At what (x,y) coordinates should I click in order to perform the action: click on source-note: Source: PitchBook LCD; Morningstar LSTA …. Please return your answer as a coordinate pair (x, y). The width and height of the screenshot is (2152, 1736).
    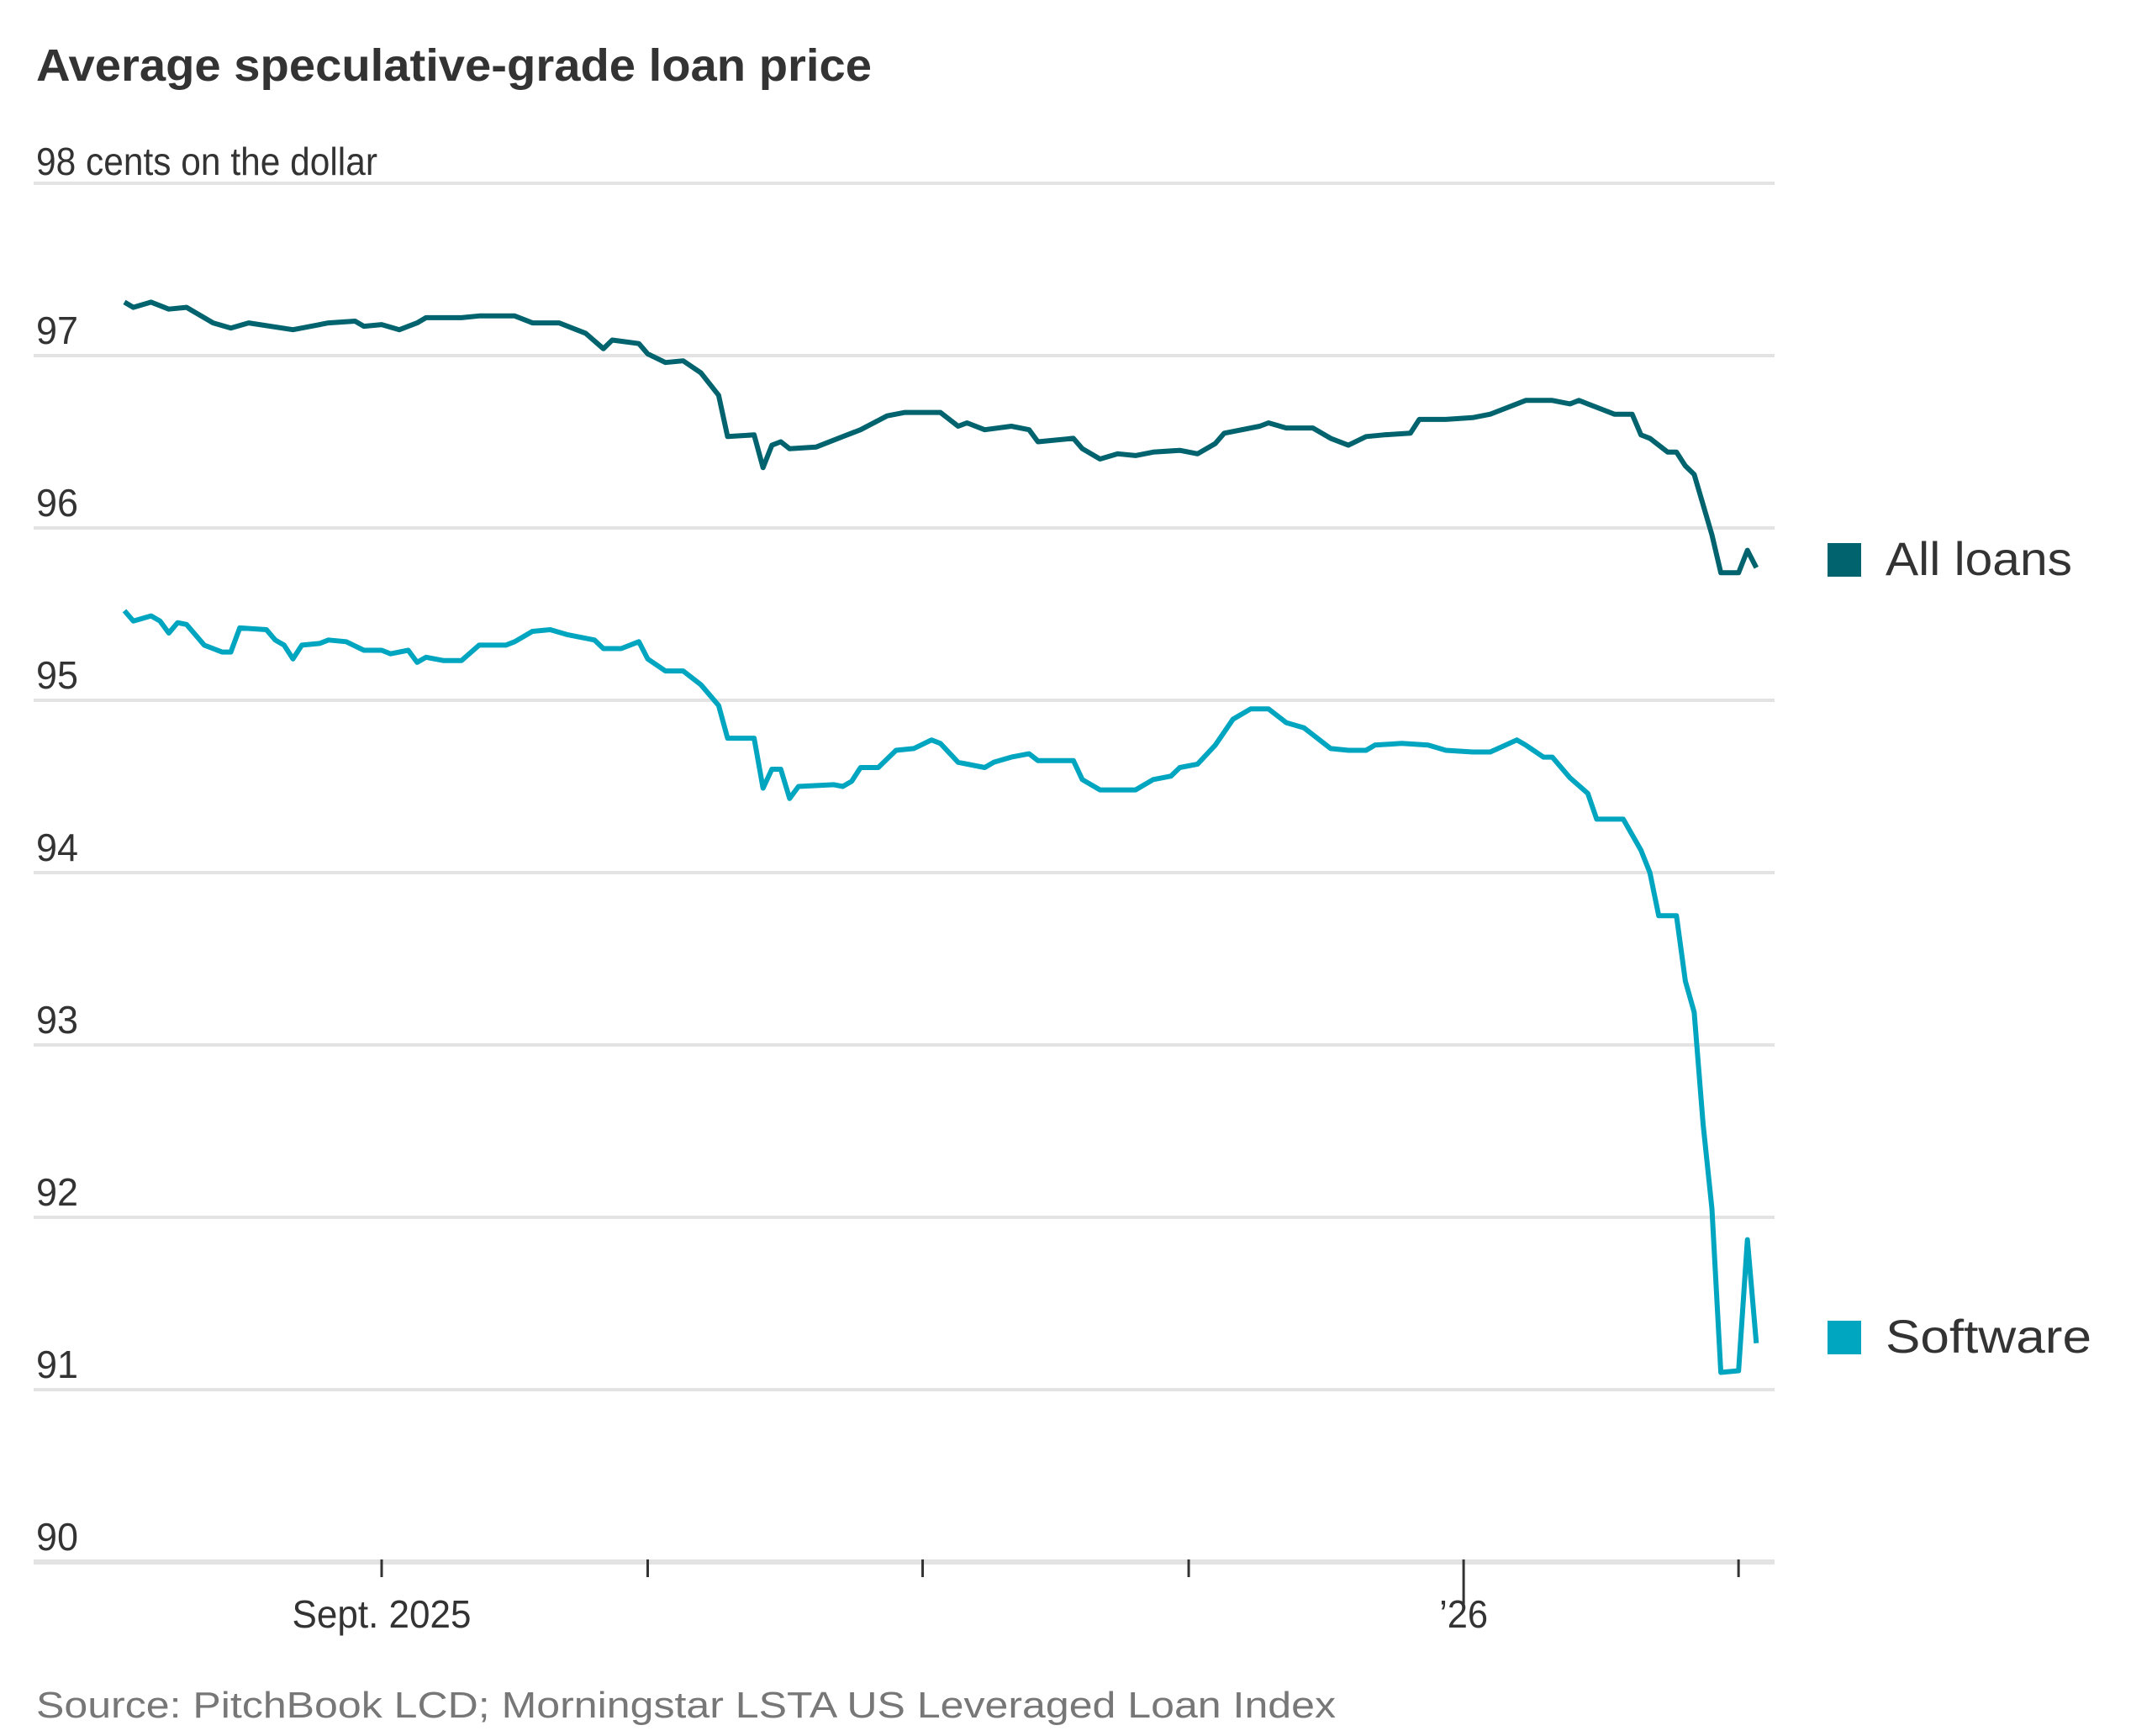
    Looking at the image, I should click on (686, 1705).